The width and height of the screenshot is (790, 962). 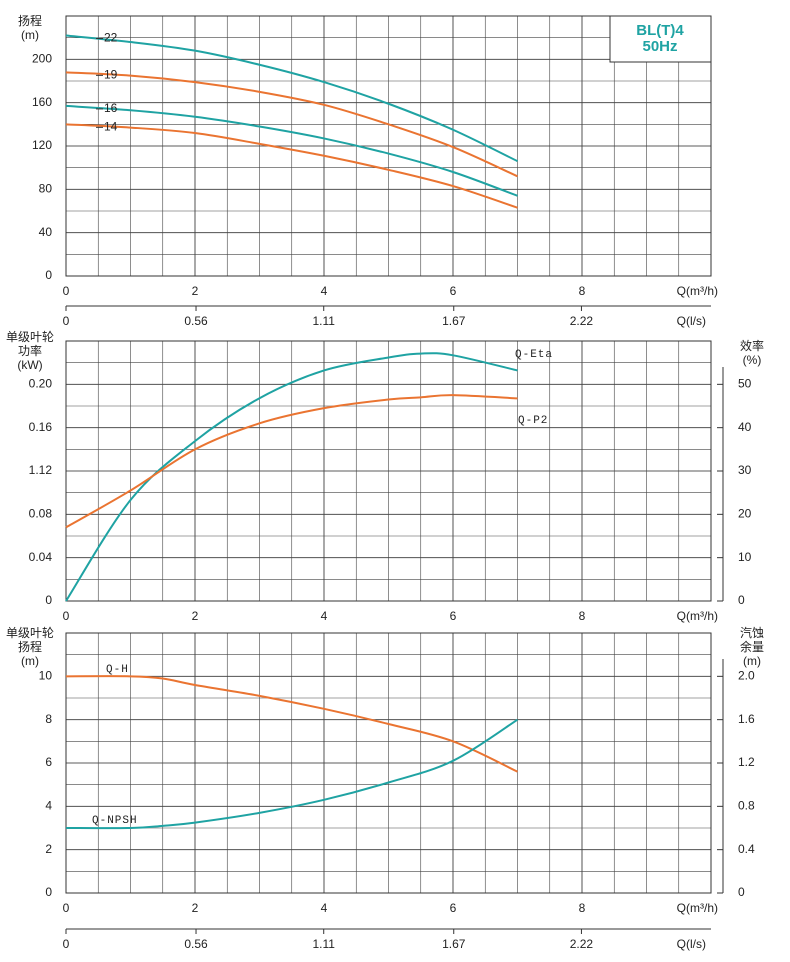 I want to click on series-label: 14, so click(x=111, y=127).